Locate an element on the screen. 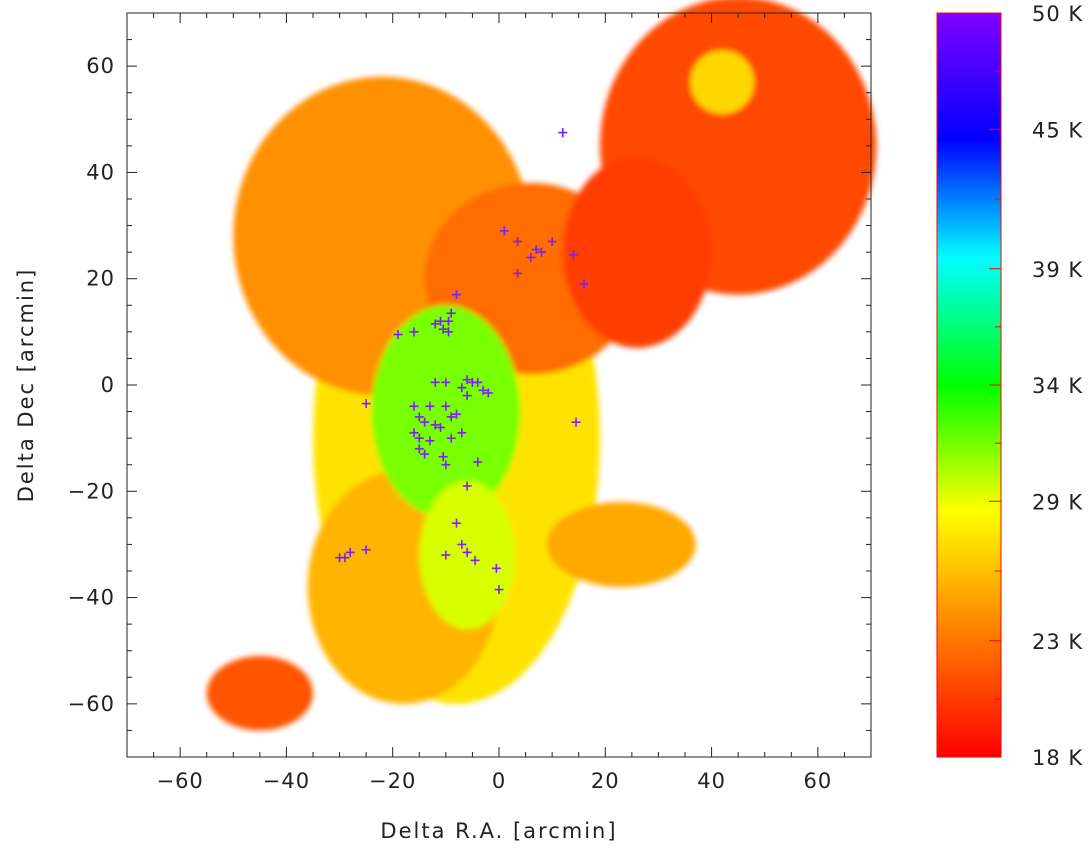  x-tick-label: 60 is located at coordinates (817, 781).